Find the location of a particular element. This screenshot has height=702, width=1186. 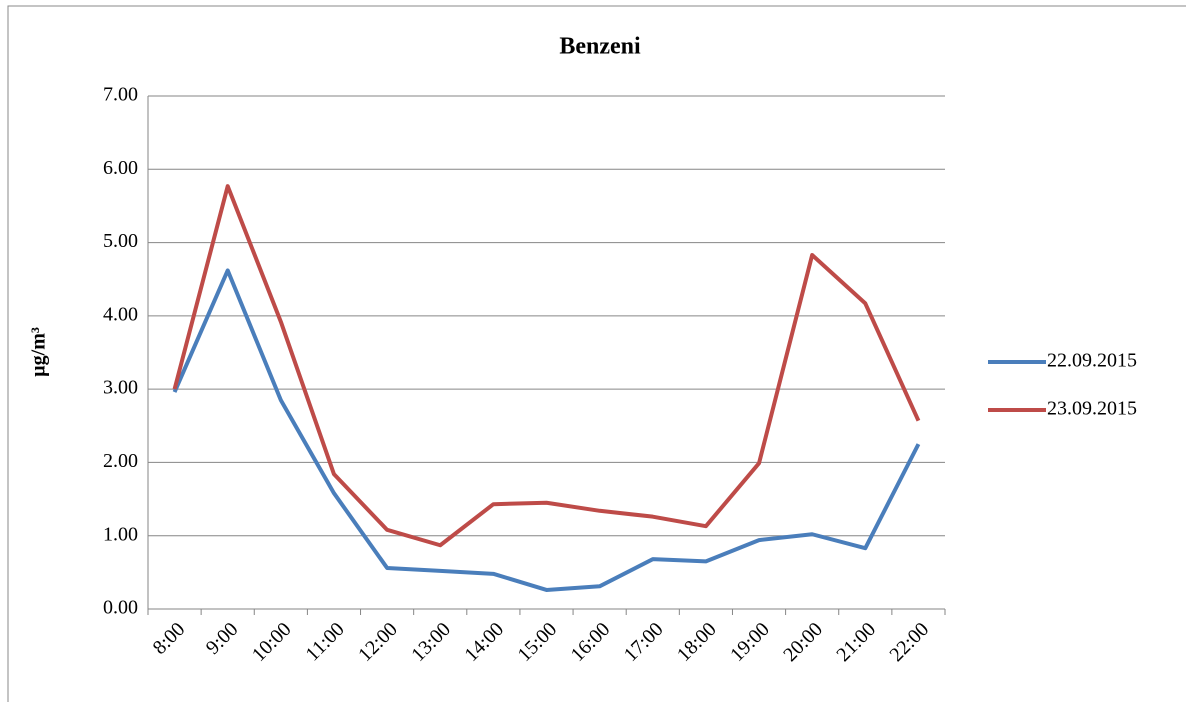

x-tick-label: 20:00 is located at coordinates (803, 642).